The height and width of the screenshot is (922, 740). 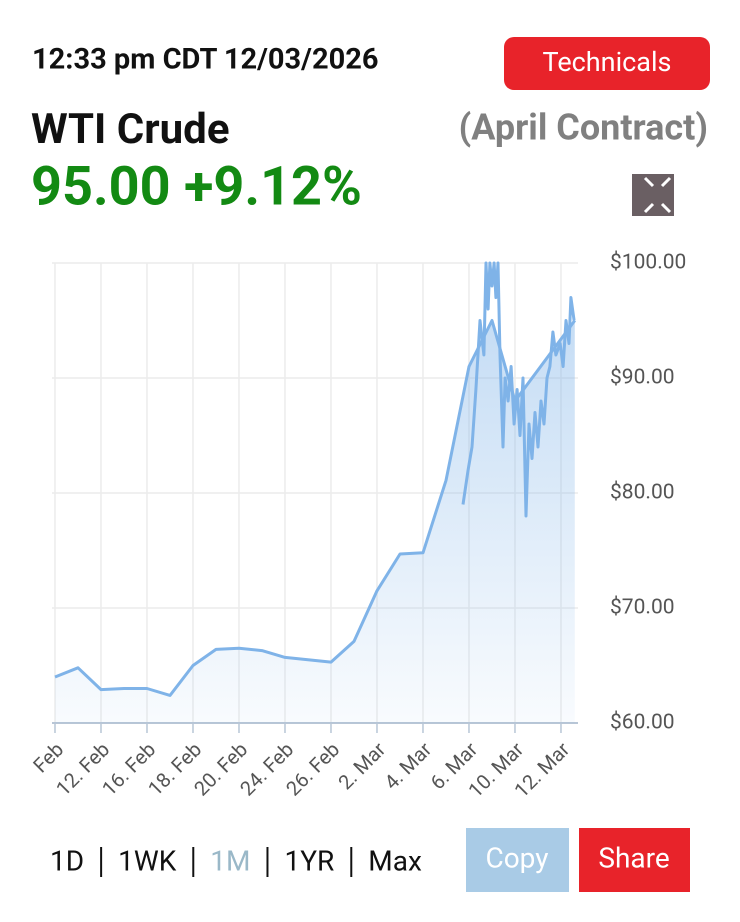 I want to click on share-button, so click(x=634, y=860).